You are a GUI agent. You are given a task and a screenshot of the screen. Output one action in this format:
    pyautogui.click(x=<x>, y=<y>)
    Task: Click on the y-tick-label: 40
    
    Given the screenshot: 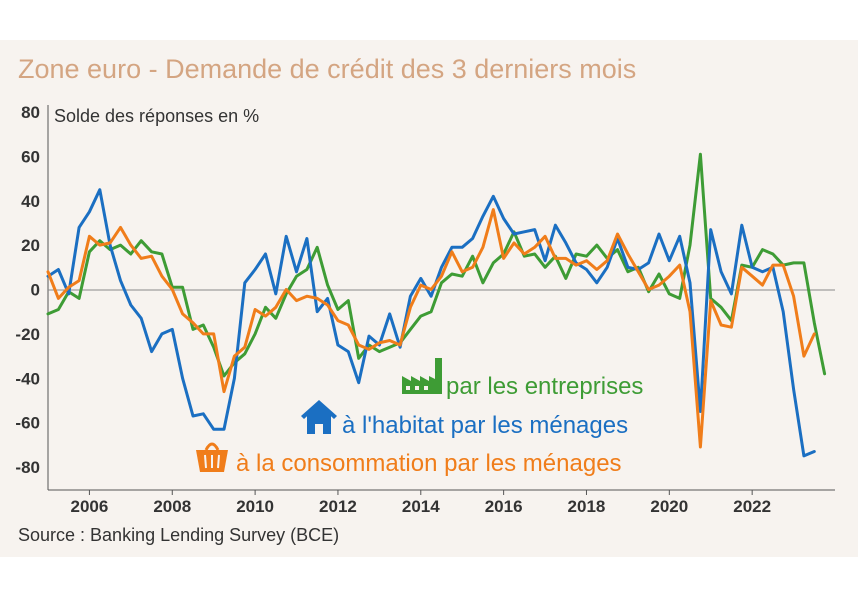 What is the action you would take?
    pyautogui.click(x=30, y=201)
    